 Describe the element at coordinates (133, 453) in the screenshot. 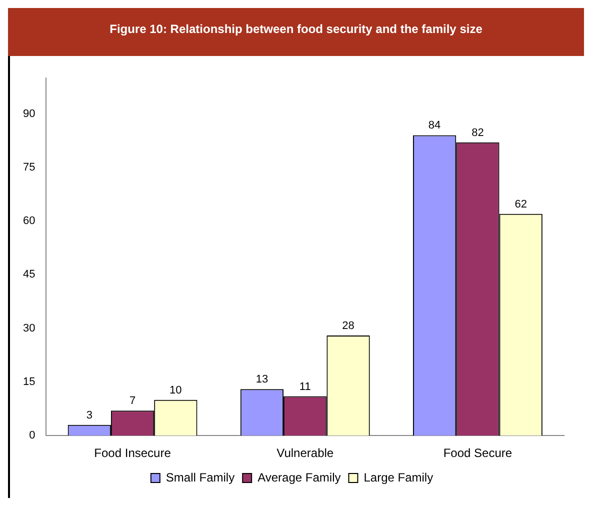

I see `x-tick-label: Food Insecure` at that location.